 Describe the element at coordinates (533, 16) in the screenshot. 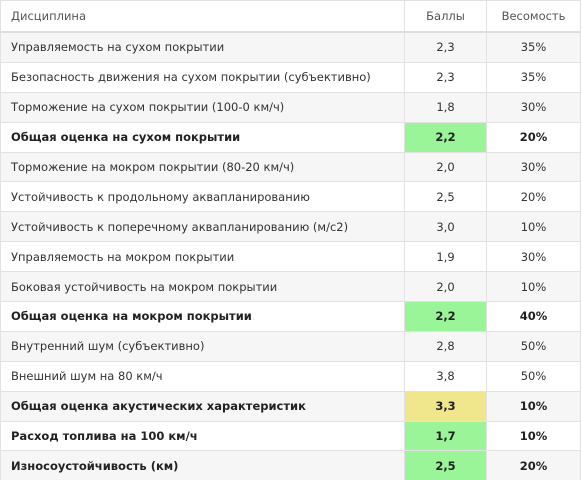

I see `header-cell: Весомость` at that location.